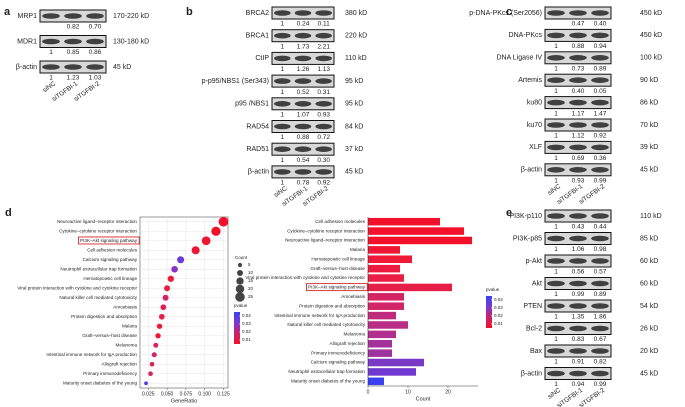  I want to click on kd-label: 100 kD, so click(651, 58).